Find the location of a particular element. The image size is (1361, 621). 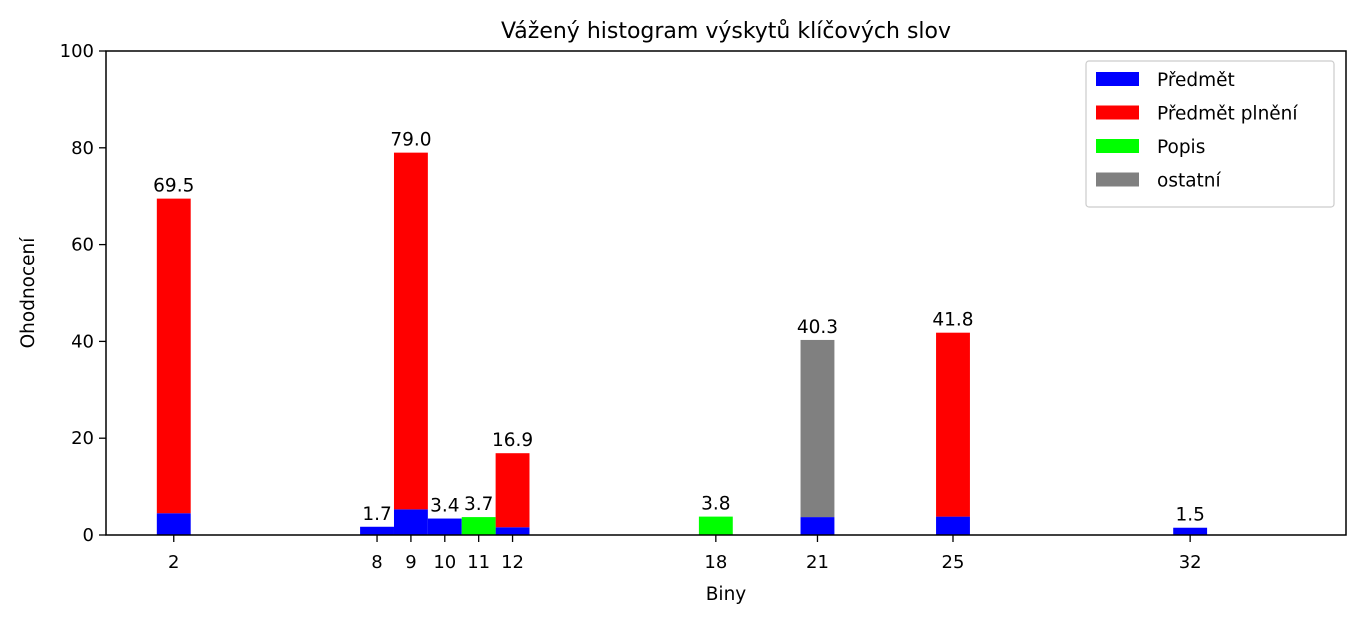

bar-total-label: 1.7 is located at coordinates (376, 514).